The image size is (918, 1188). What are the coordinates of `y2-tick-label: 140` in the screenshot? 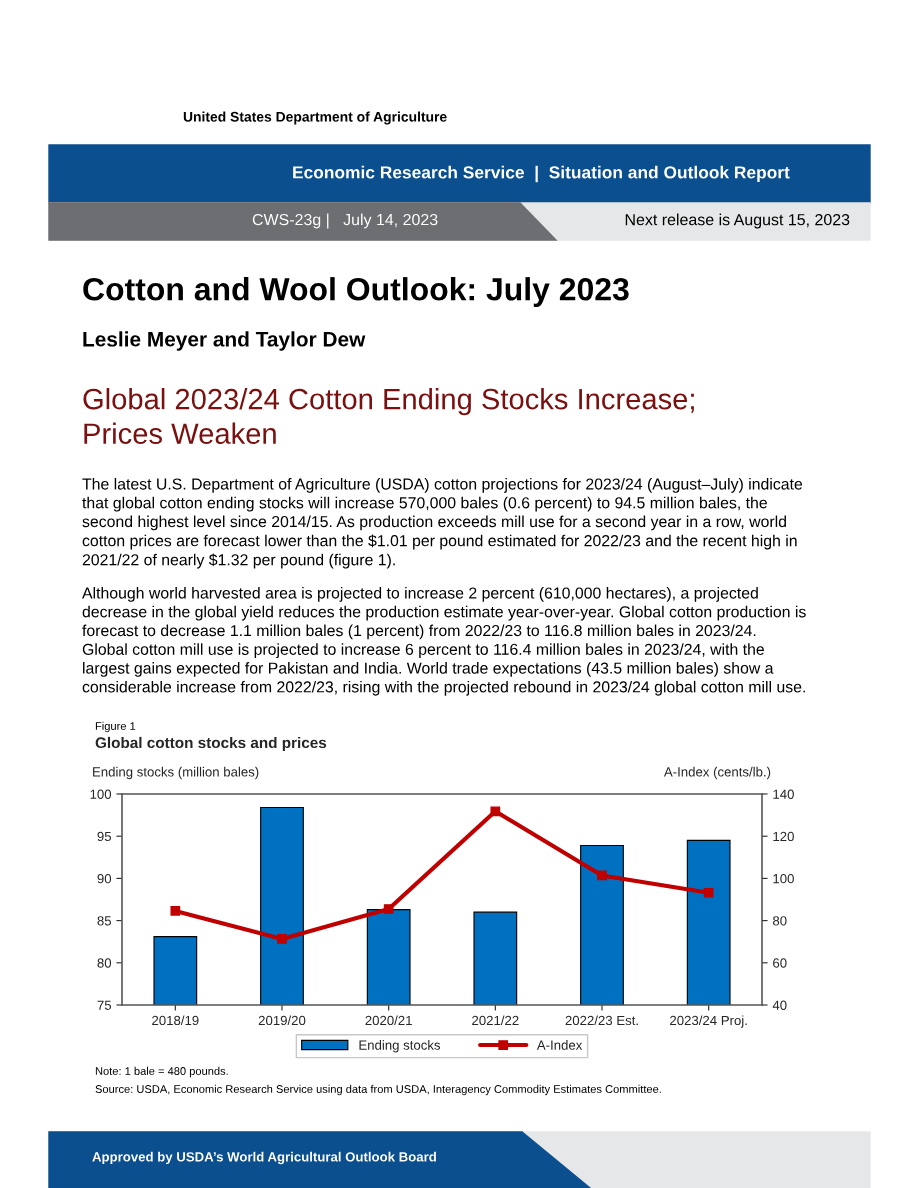 It's located at (783, 794).